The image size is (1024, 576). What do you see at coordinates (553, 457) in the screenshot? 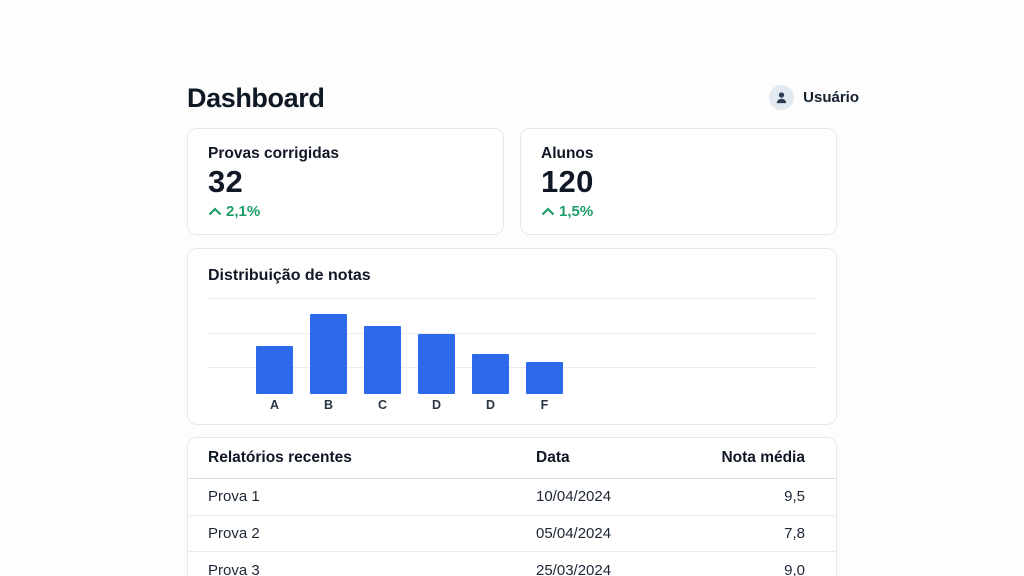
I see `table-header-data: Data` at bounding box center [553, 457].